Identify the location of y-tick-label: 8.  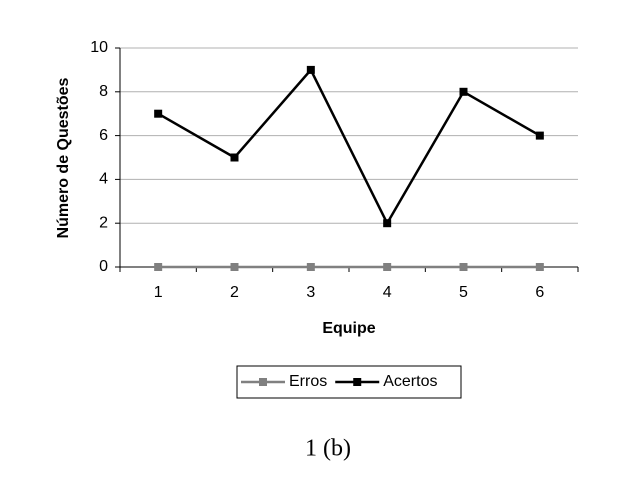
(103, 91).